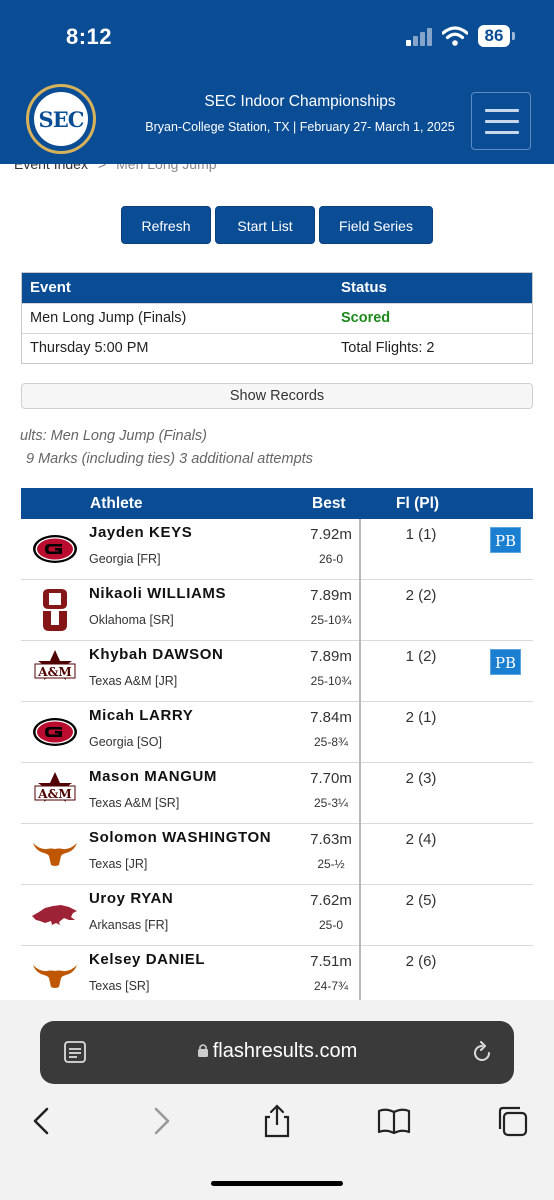  Describe the element at coordinates (147, 959) in the screenshot. I see `athlete-name: Kelsey DANIEL` at that location.